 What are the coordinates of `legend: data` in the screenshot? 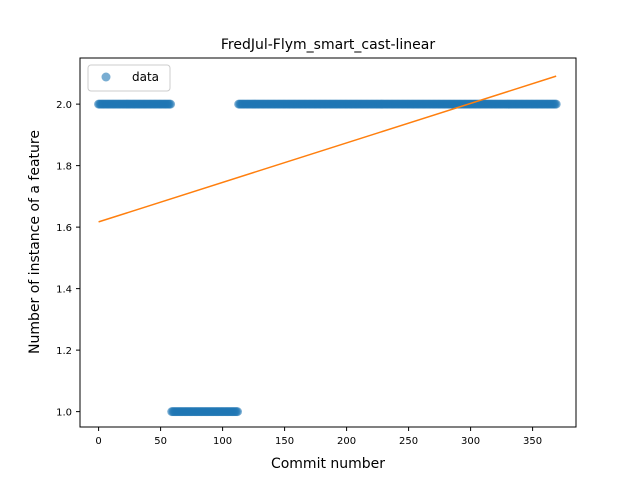 It's located at (129, 78).